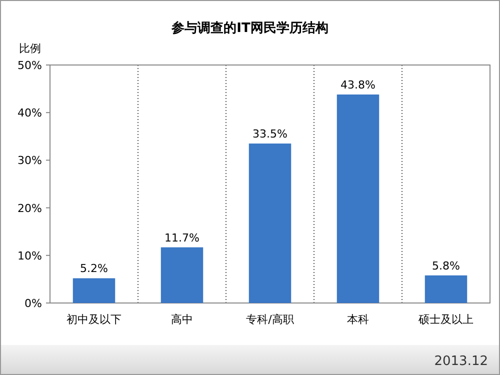  What do you see at coordinates (30, 65) in the screenshot?
I see `y-tick-label: 50%` at bounding box center [30, 65].